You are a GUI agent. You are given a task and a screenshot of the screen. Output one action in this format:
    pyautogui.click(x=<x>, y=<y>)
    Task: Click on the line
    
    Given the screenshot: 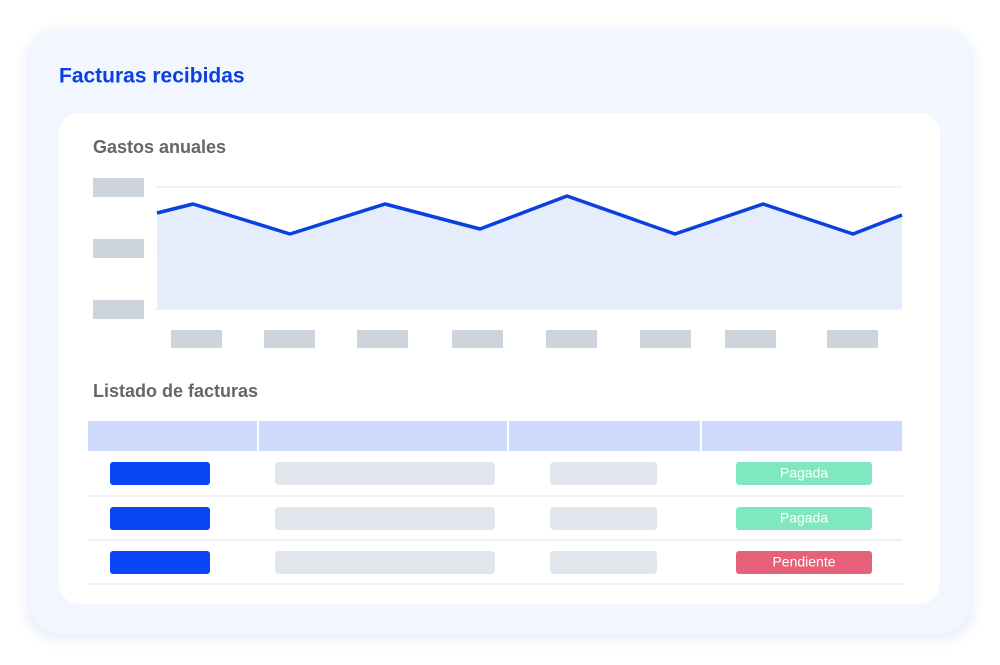 What is the action you would take?
    pyautogui.click(x=529, y=215)
    